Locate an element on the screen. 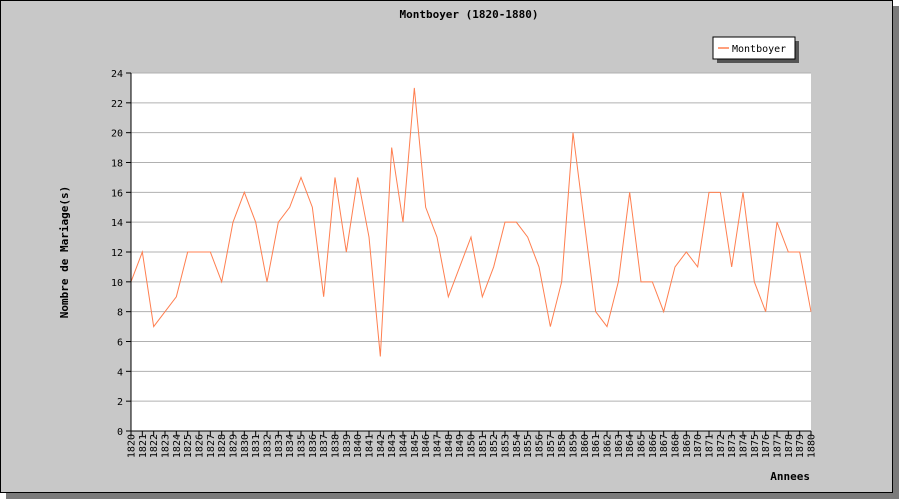 This screenshot has height=500, width=900. x-tick-label: 1843 is located at coordinates (392, 446).